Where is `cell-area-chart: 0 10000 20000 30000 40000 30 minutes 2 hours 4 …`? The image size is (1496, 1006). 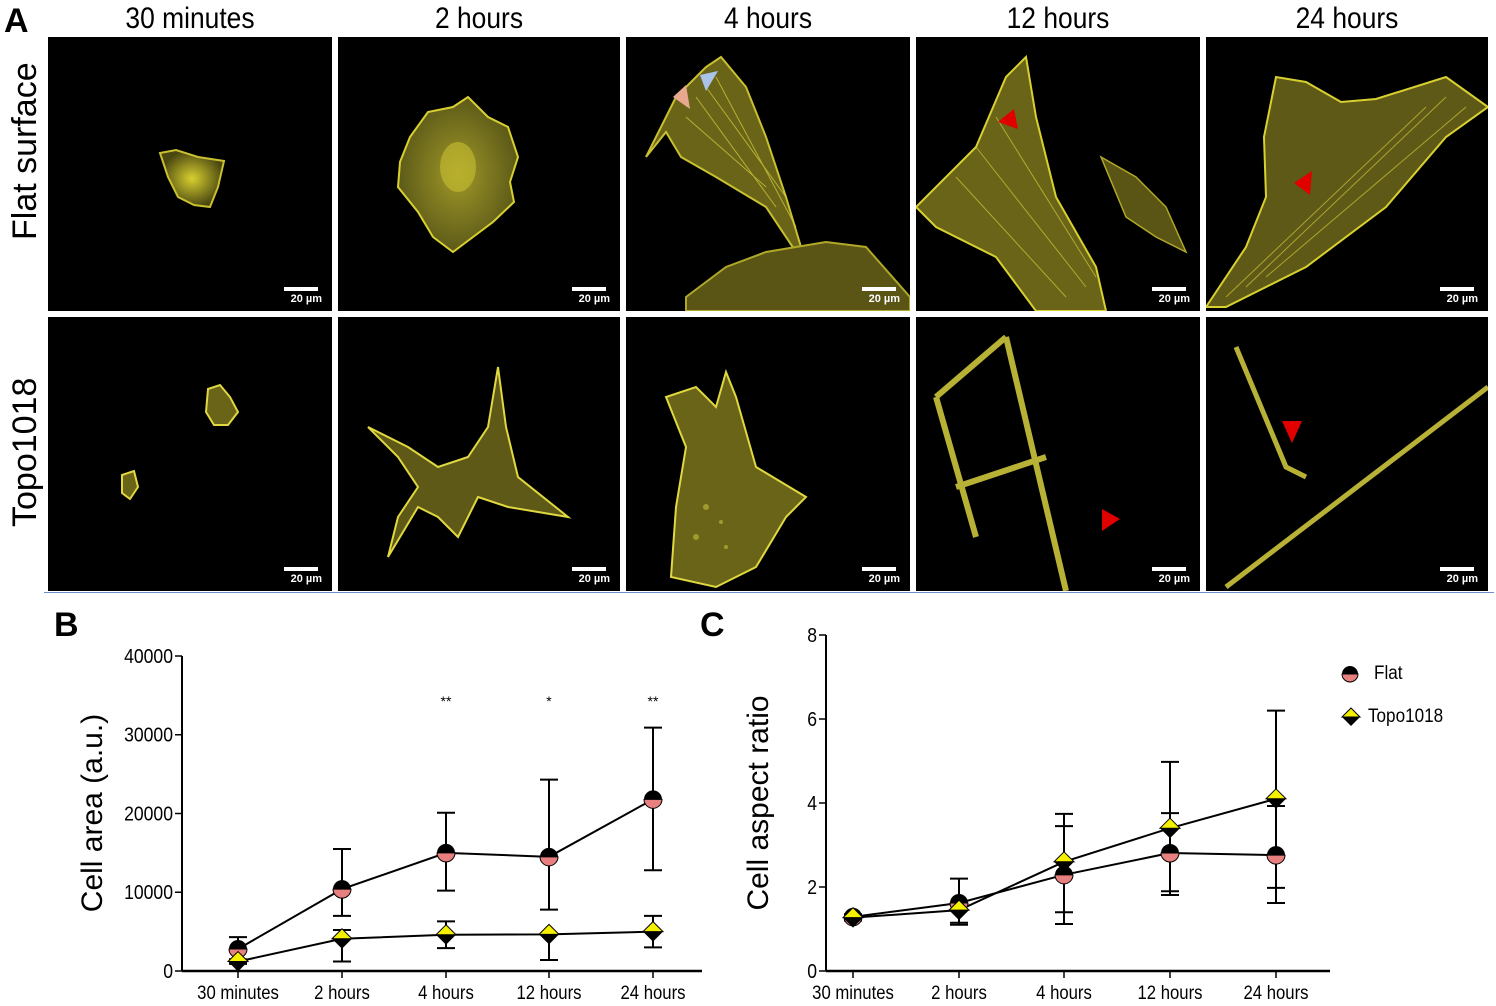 cell-area-chart: 0 10000 20000 30000 40000 30 minutes 2 hours 4 … is located at coordinates (389, 824).